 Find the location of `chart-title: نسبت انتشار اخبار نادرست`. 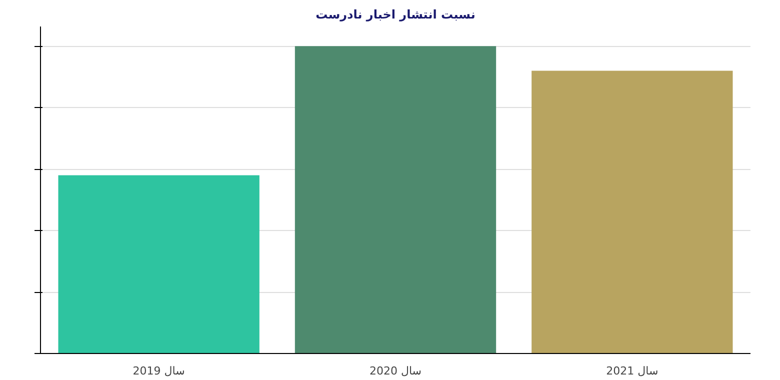

chart-title: نسبت انتشار اخبار نادرست is located at coordinates (396, 15).